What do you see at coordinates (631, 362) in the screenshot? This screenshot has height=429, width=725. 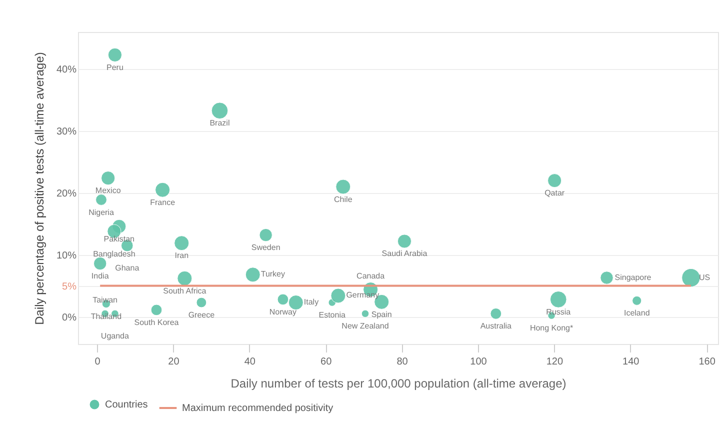 I see `x-tick-label: 140` at bounding box center [631, 362].